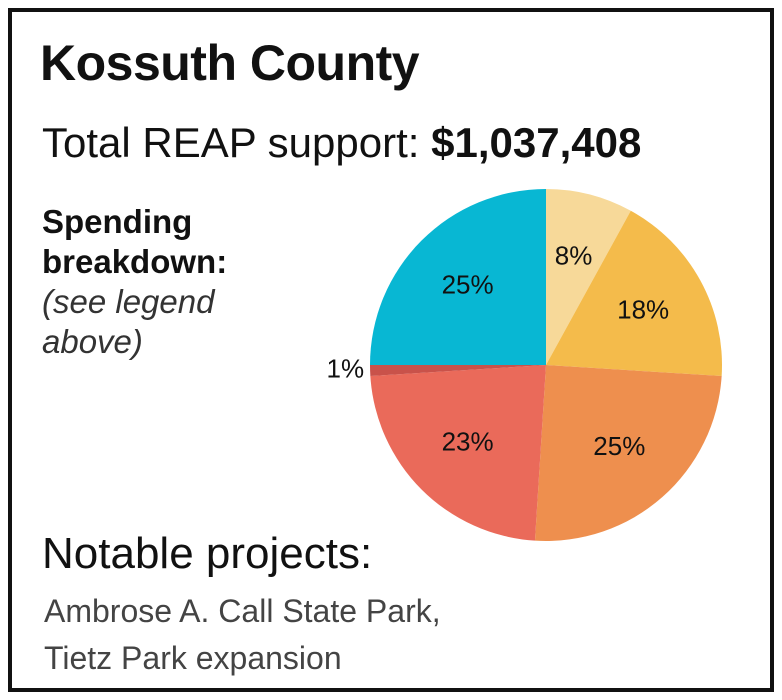  I want to click on slice-label-1: 8%, so click(574, 255).